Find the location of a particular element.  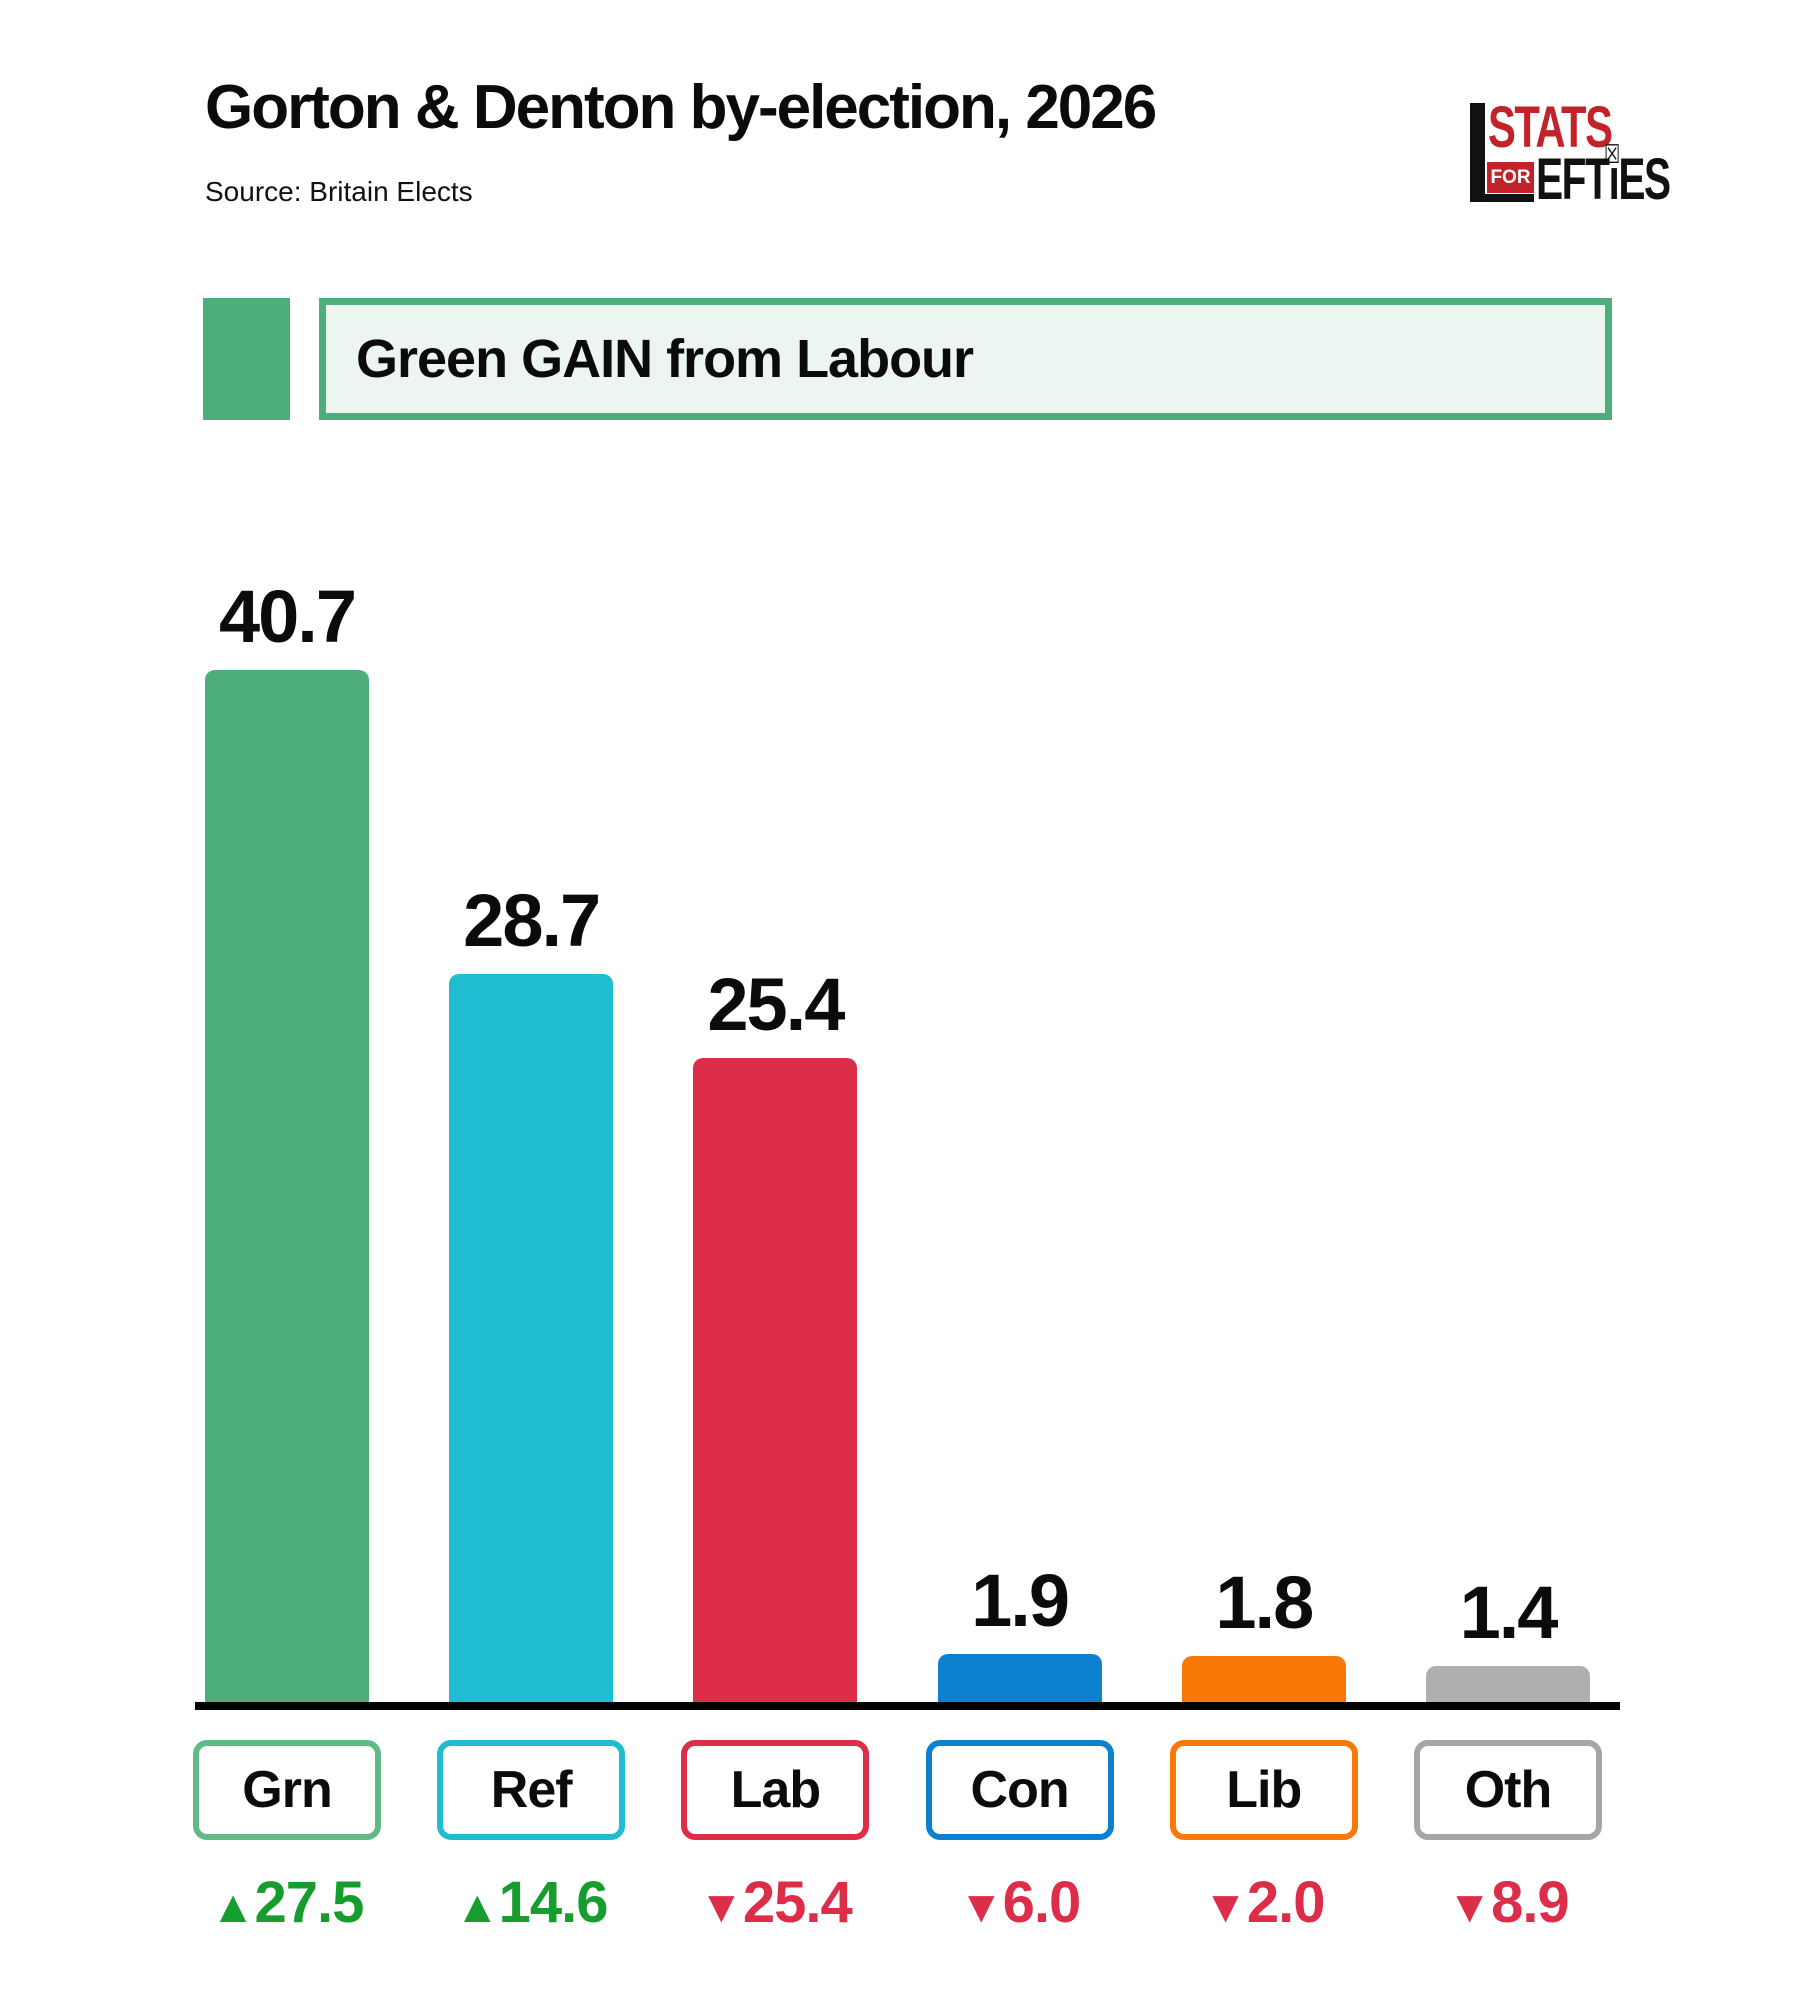

party-label-text-lab: Lab is located at coordinates (775, 1790).